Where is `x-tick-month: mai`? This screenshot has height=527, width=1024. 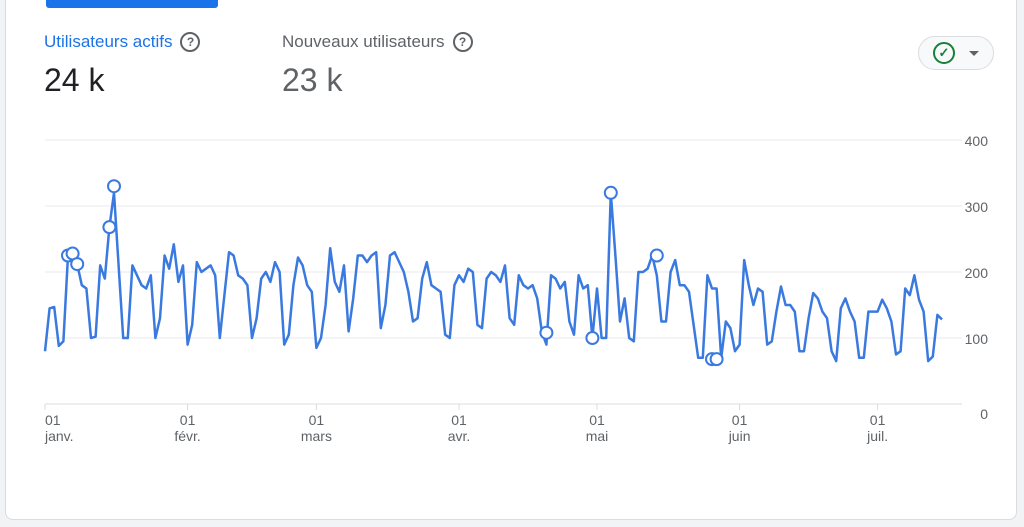
x-tick-month: mai is located at coordinates (597, 436).